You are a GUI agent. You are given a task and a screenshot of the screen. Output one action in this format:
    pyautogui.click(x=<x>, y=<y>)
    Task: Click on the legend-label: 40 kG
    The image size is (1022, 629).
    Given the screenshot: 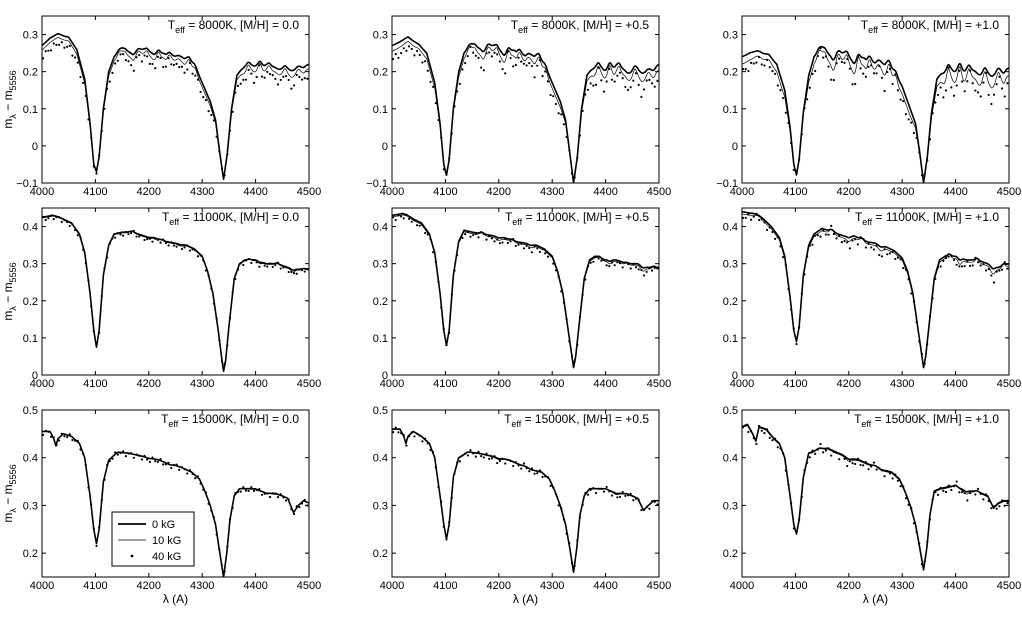 What is the action you would take?
    pyautogui.click(x=166, y=557)
    